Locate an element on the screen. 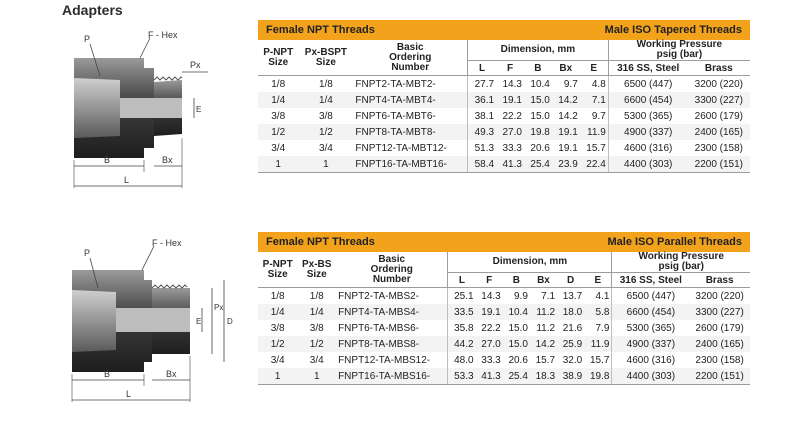 The width and height of the screenshot is (800, 425). ordering-number-cell: FNPT4-TA-MBT4- is located at coordinates (410, 100).